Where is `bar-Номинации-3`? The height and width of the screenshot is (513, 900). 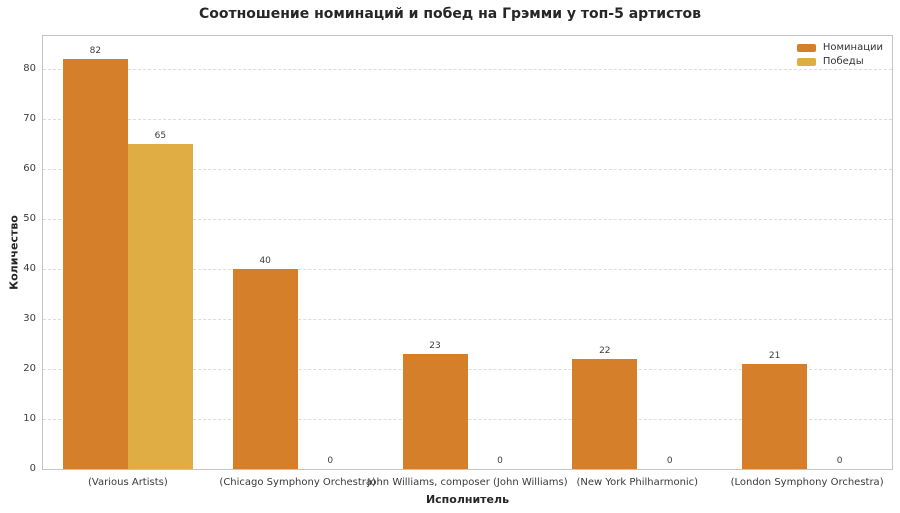 bar-Номинации-3 is located at coordinates (605, 413).